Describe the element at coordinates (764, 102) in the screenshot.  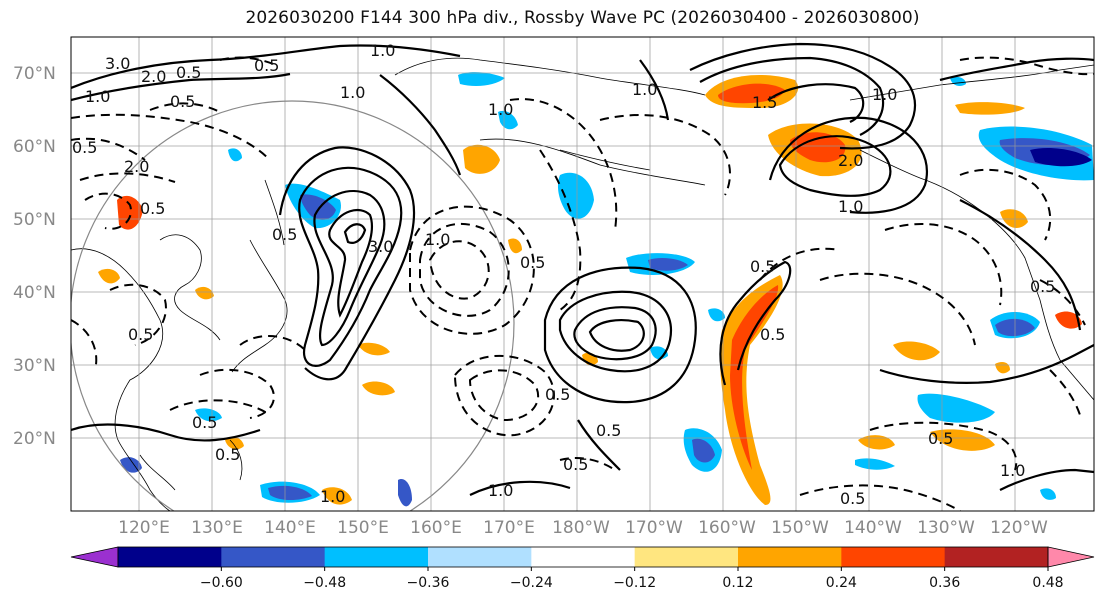
I see `contour-label: 1.5` at that location.